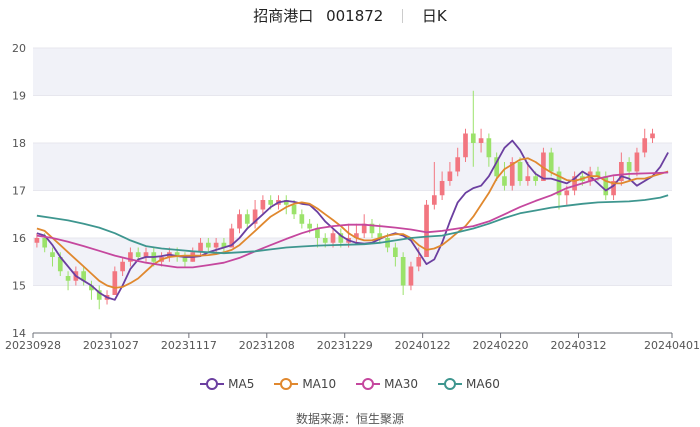  What do you see at coordinates (403, 16) in the screenshot?
I see `title-divider` at bounding box center [403, 16].